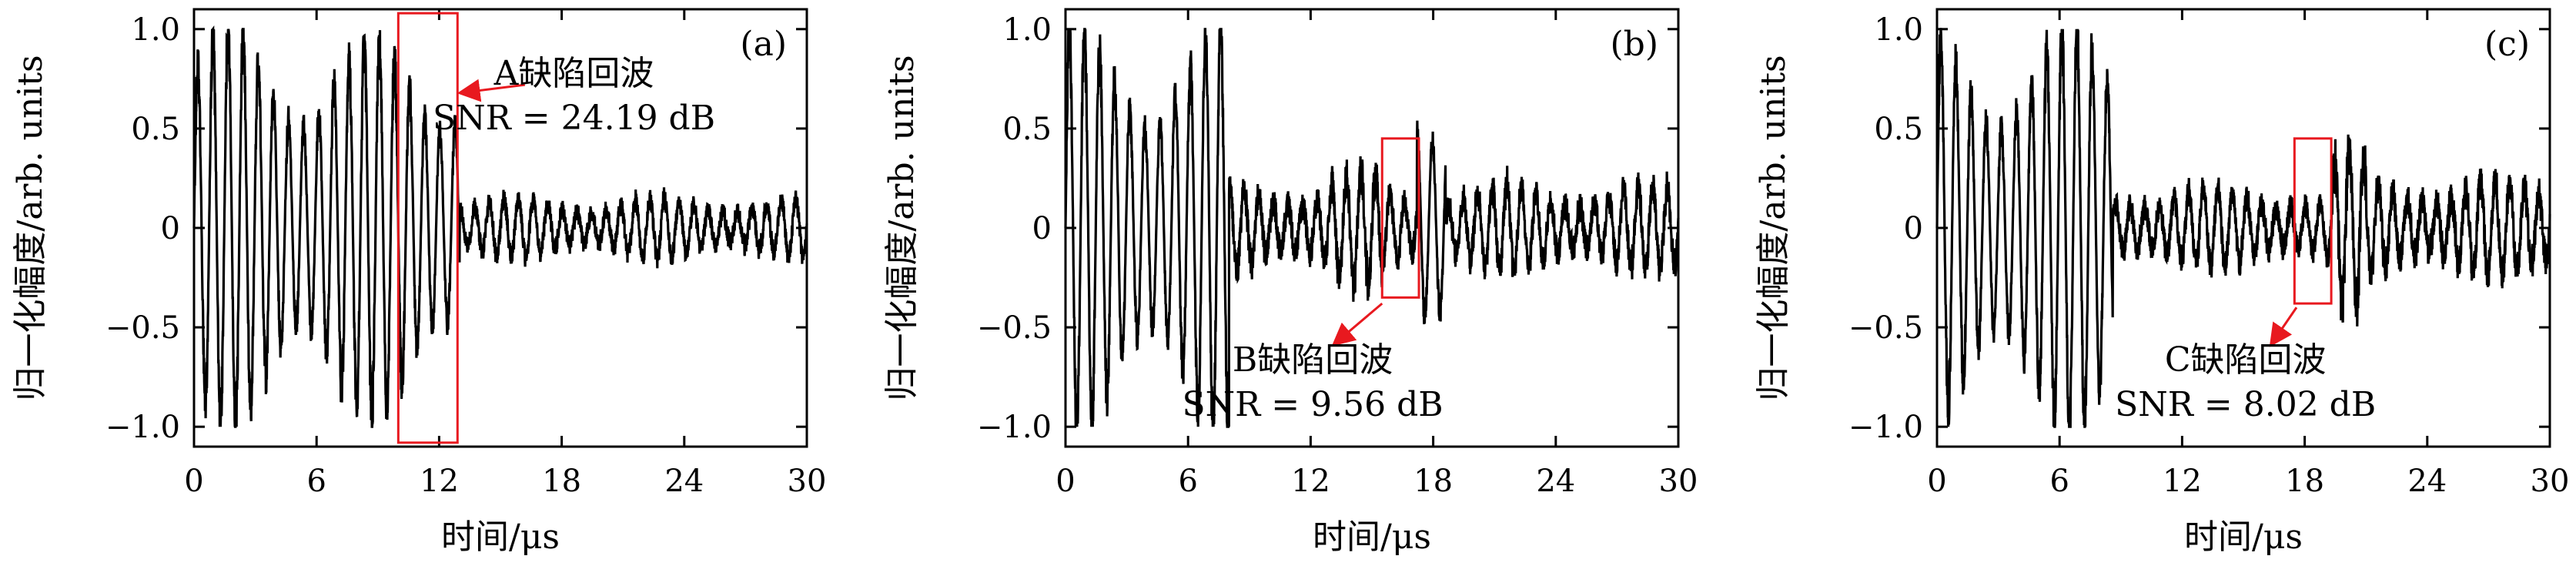 The image size is (2576, 576). Describe the element at coordinates (1313, 404) in the screenshot. I see `snr-label: SNR = 9.56 dB` at that location.